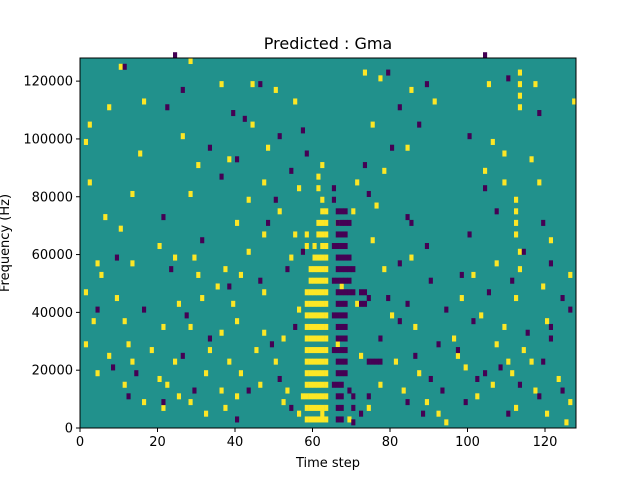 This screenshot has height=480, width=640. What do you see at coordinates (467, 442) in the screenshot?
I see `x-tick-label: 100` at bounding box center [467, 442].